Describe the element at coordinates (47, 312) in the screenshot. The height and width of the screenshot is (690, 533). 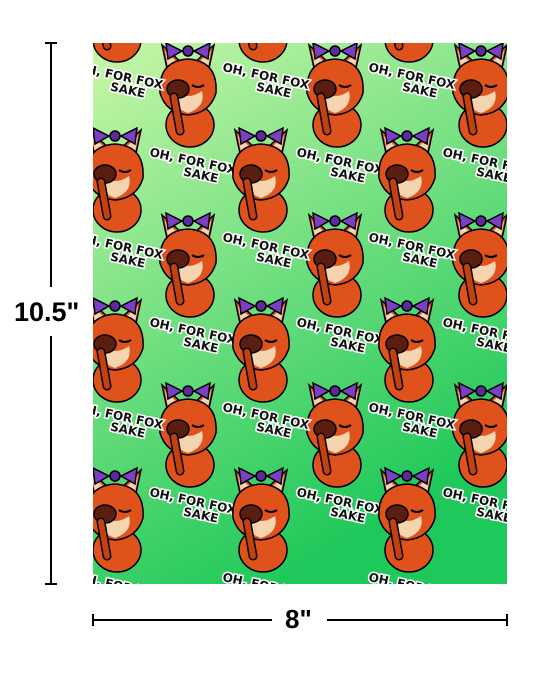
I see `height-label: 10.5"` at that location.